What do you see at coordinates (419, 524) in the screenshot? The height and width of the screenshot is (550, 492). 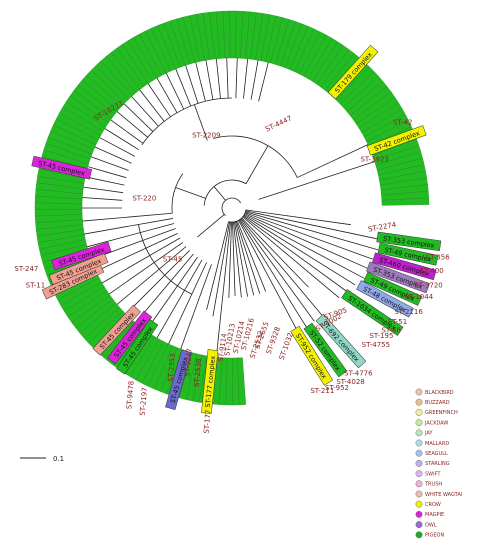 I see `legend-swatch-owl` at bounding box center [419, 524].